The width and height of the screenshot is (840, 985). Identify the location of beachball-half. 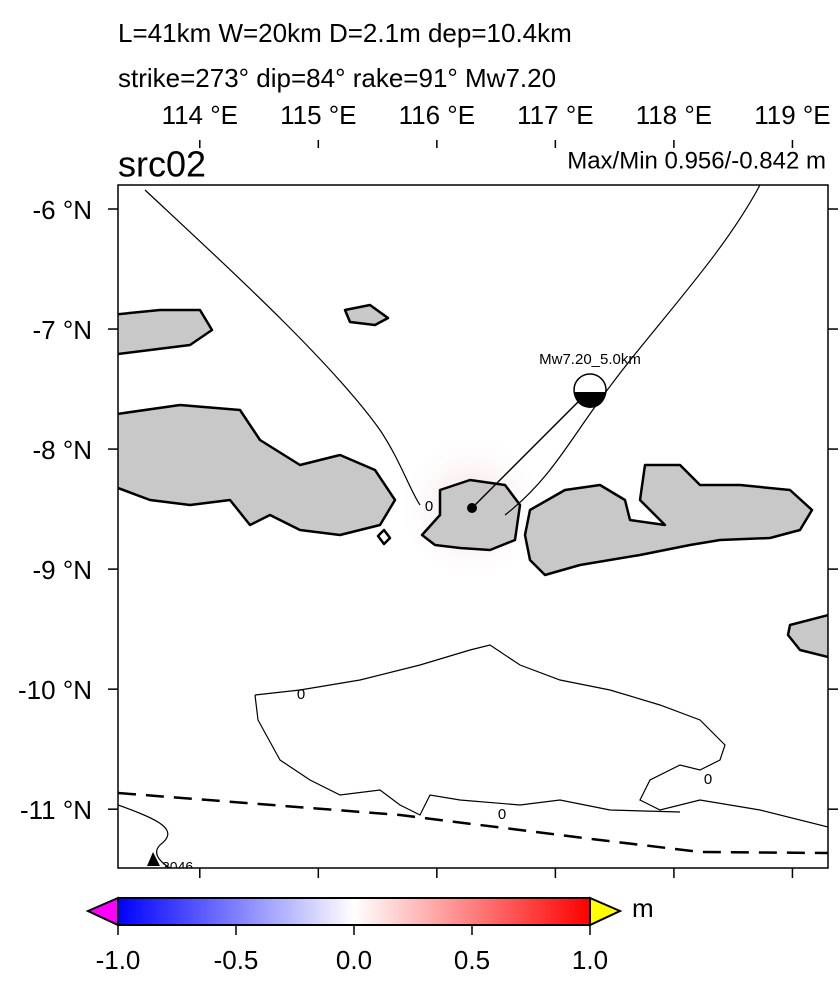
(590, 400).